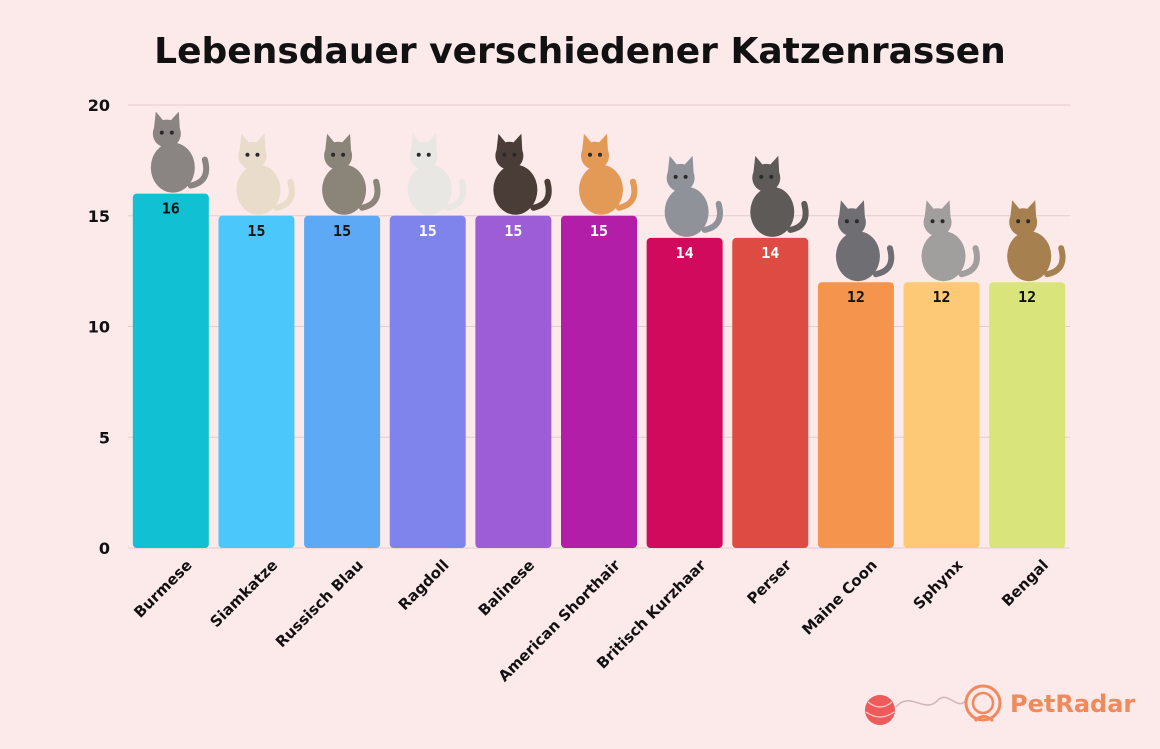 The height and width of the screenshot is (749, 1160). Describe the element at coordinates (1036, 241) in the screenshot. I see `cat-bengal-icon` at that location.